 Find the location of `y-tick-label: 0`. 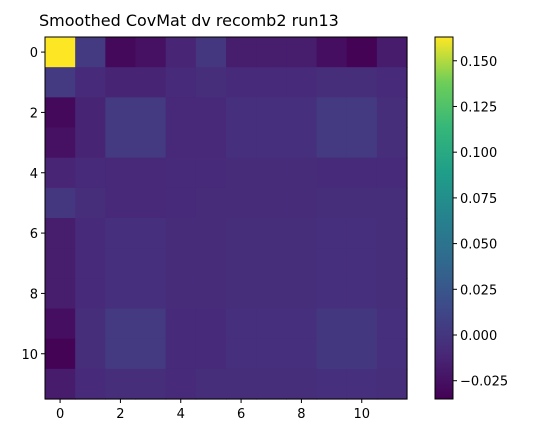

y-tick-label: 0 is located at coordinates (34, 53).